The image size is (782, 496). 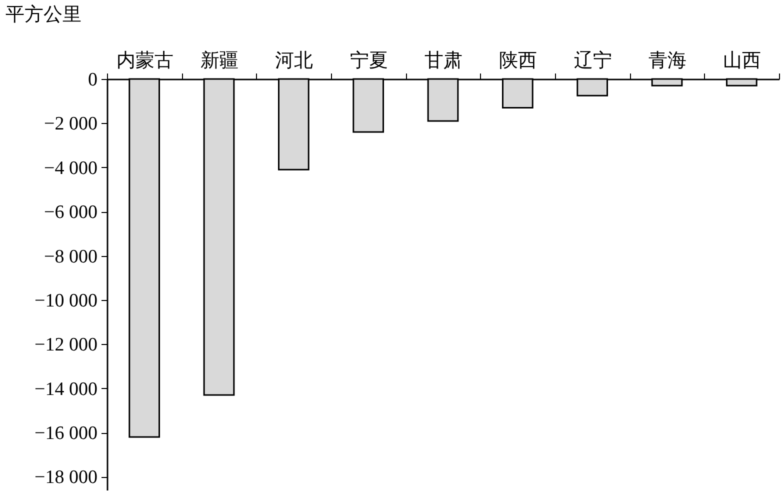 What do you see at coordinates (667, 61) in the screenshot?
I see `x-tick-label: 青海` at bounding box center [667, 61].